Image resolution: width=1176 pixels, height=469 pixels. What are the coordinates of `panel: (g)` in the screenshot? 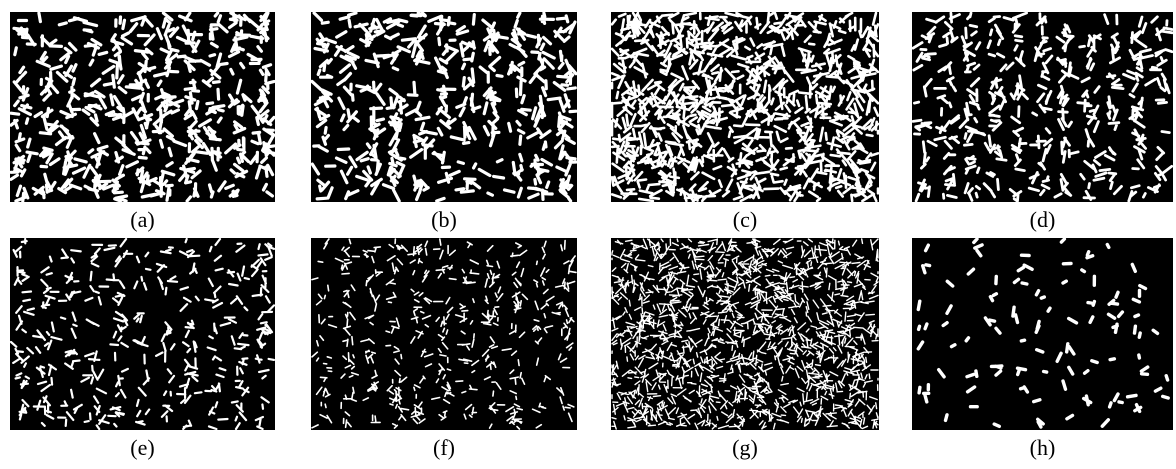 It's located at (745, 349).